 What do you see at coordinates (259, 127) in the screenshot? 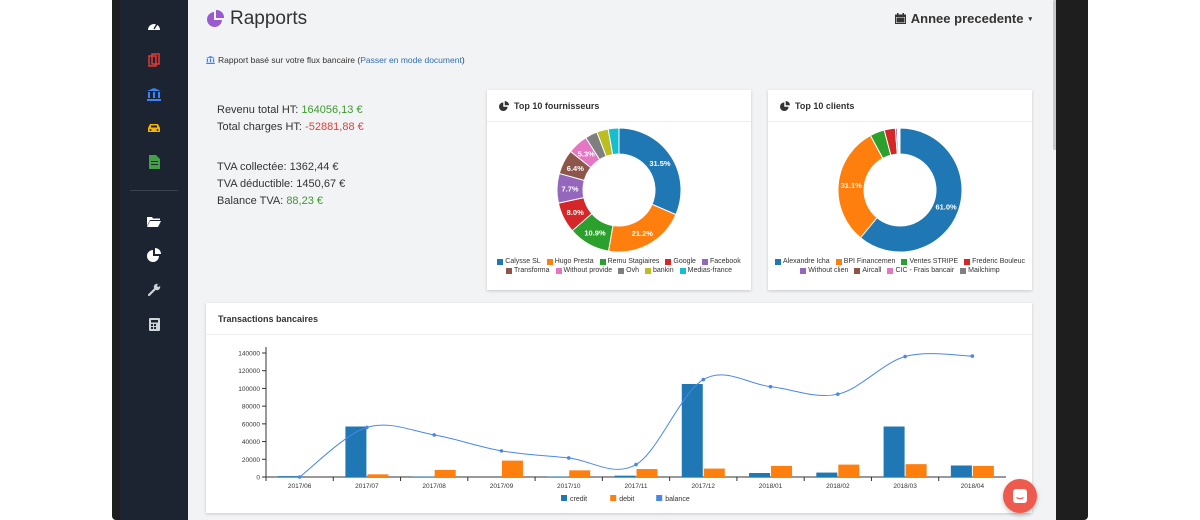
I see `charges-label: Total charges HT:` at bounding box center [259, 127].